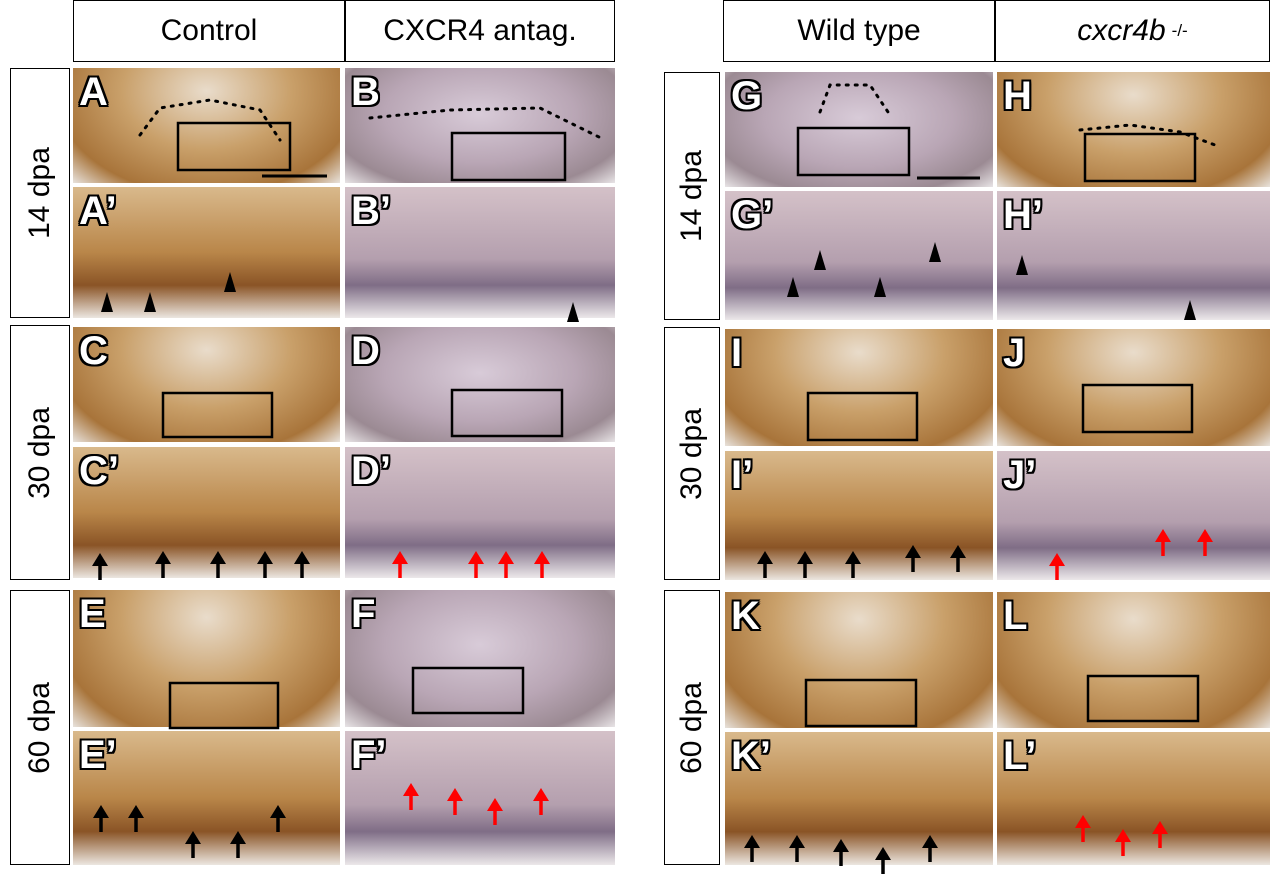  I want to click on micrograph: H, so click(1133, 129).